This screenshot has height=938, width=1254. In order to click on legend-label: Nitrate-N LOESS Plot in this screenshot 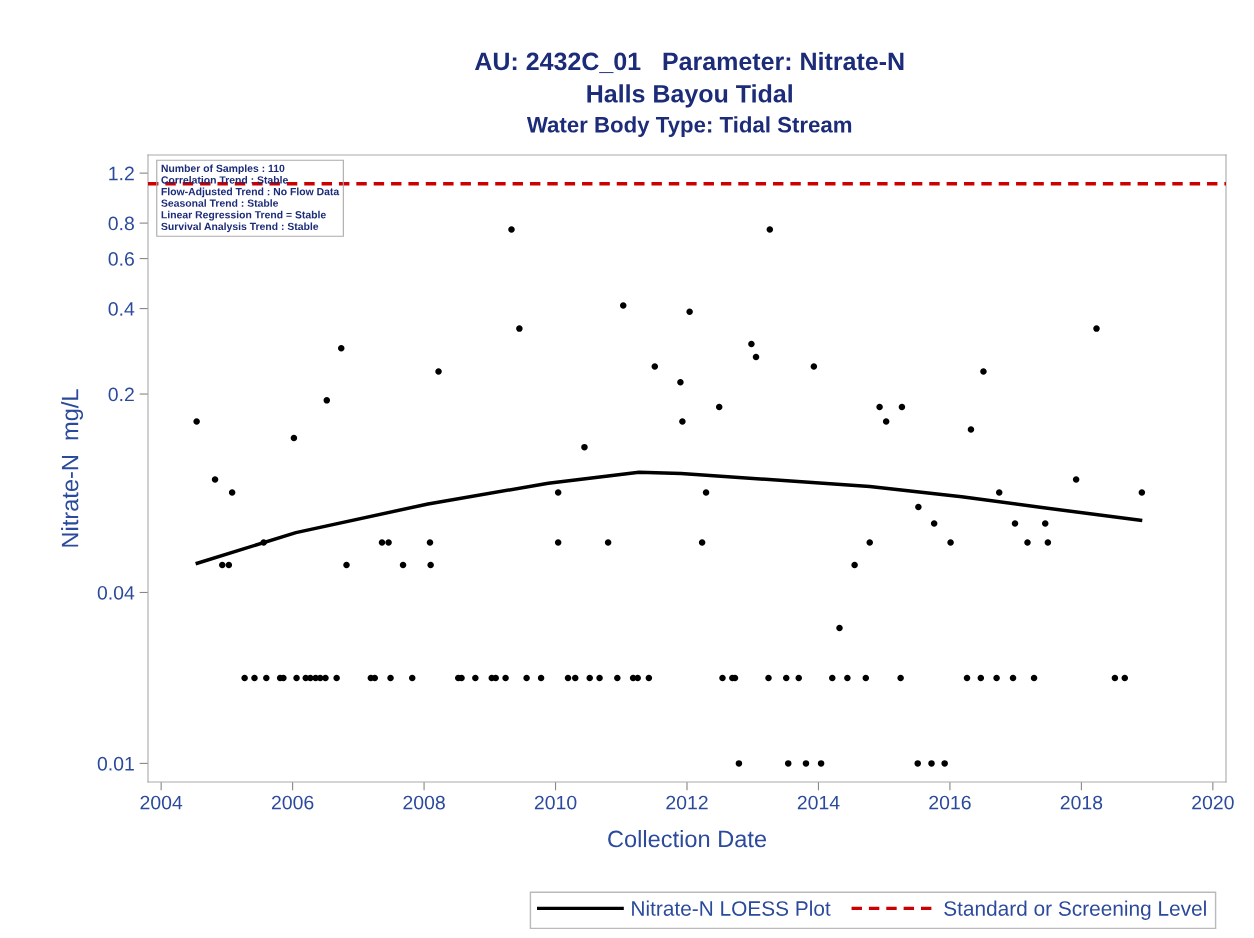, I will do `click(731, 908)`.